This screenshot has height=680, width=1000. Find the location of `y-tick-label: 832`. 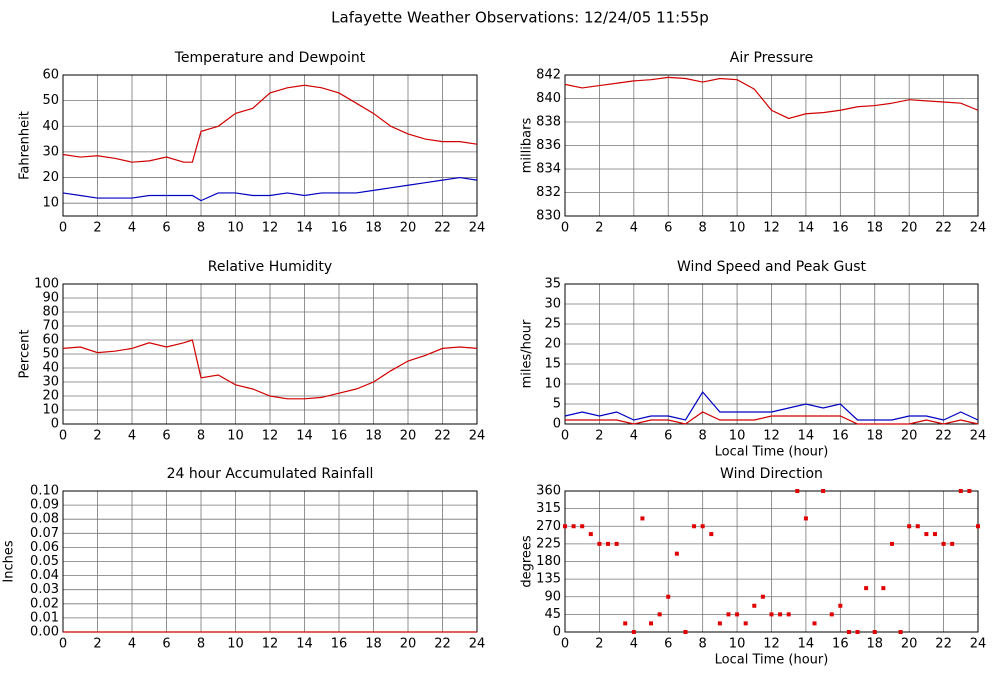

y-tick-label: 832 is located at coordinates (548, 192).